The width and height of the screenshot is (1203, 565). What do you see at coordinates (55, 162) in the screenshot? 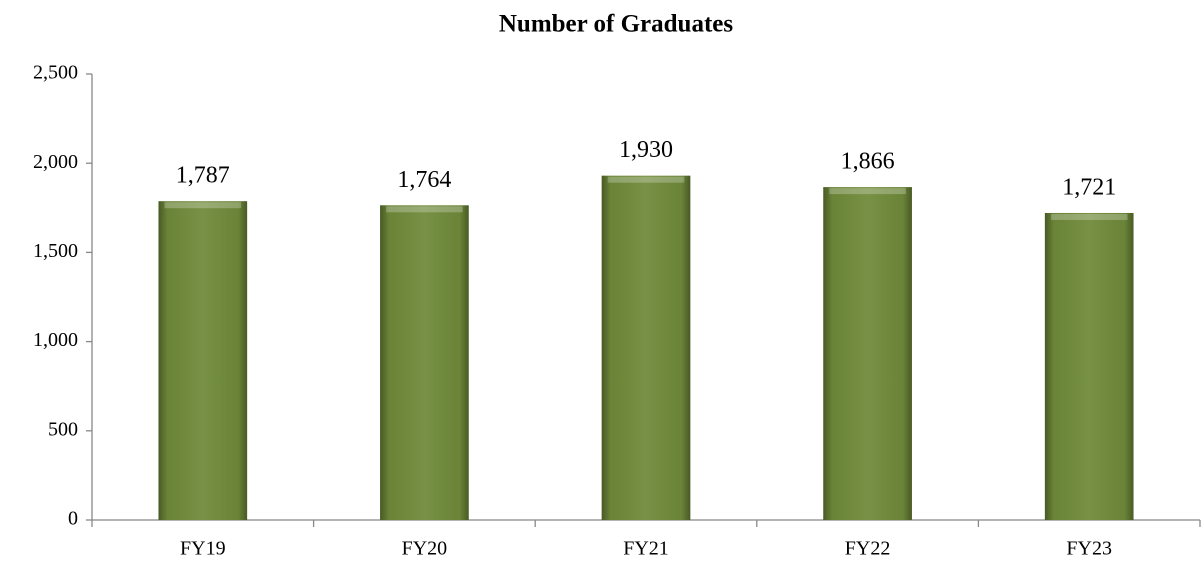
I see `y-tick-label: 2,000` at bounding box center [55, 162].